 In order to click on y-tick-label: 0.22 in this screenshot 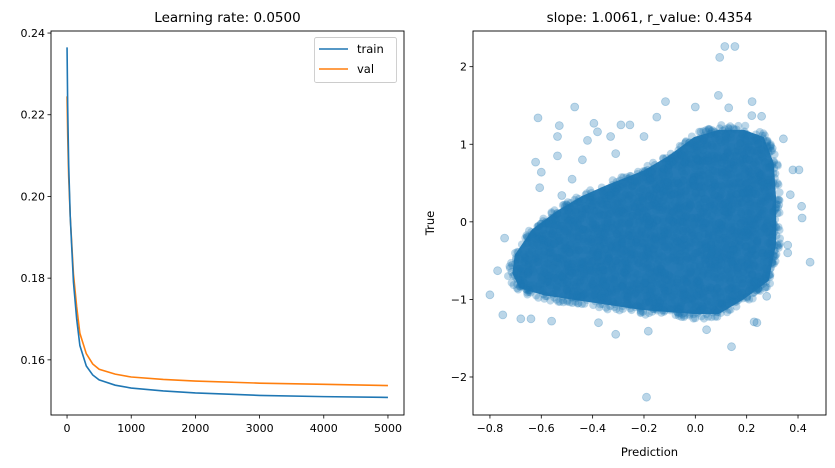, I will do `click(33, 115)`.